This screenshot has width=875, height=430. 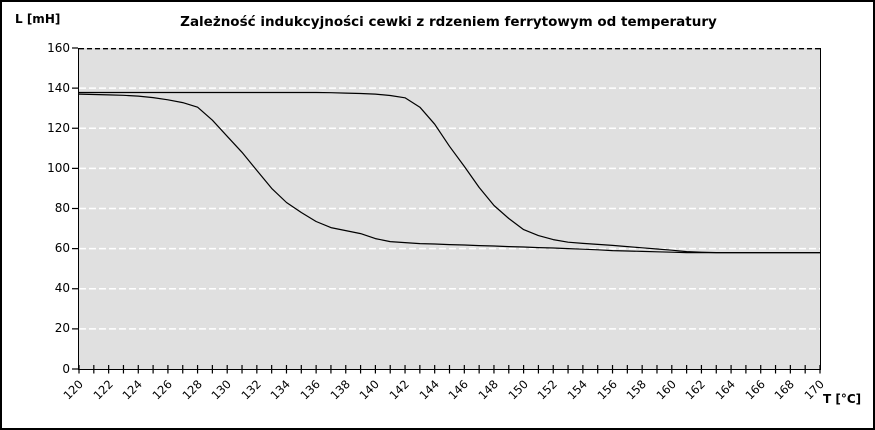 I want to click on x-tick-label: 160, so click(x=666, y=390).